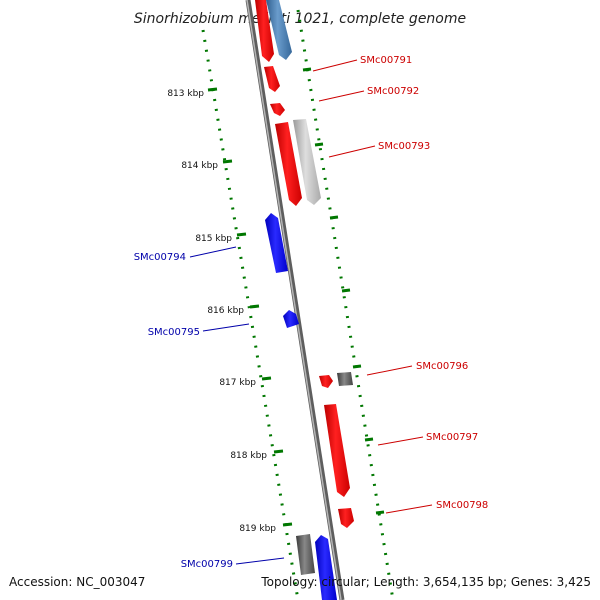  Describe the element at coordinates (248, 456) in the screenshot. I see `ruler-label: 818 kbp` at that location.